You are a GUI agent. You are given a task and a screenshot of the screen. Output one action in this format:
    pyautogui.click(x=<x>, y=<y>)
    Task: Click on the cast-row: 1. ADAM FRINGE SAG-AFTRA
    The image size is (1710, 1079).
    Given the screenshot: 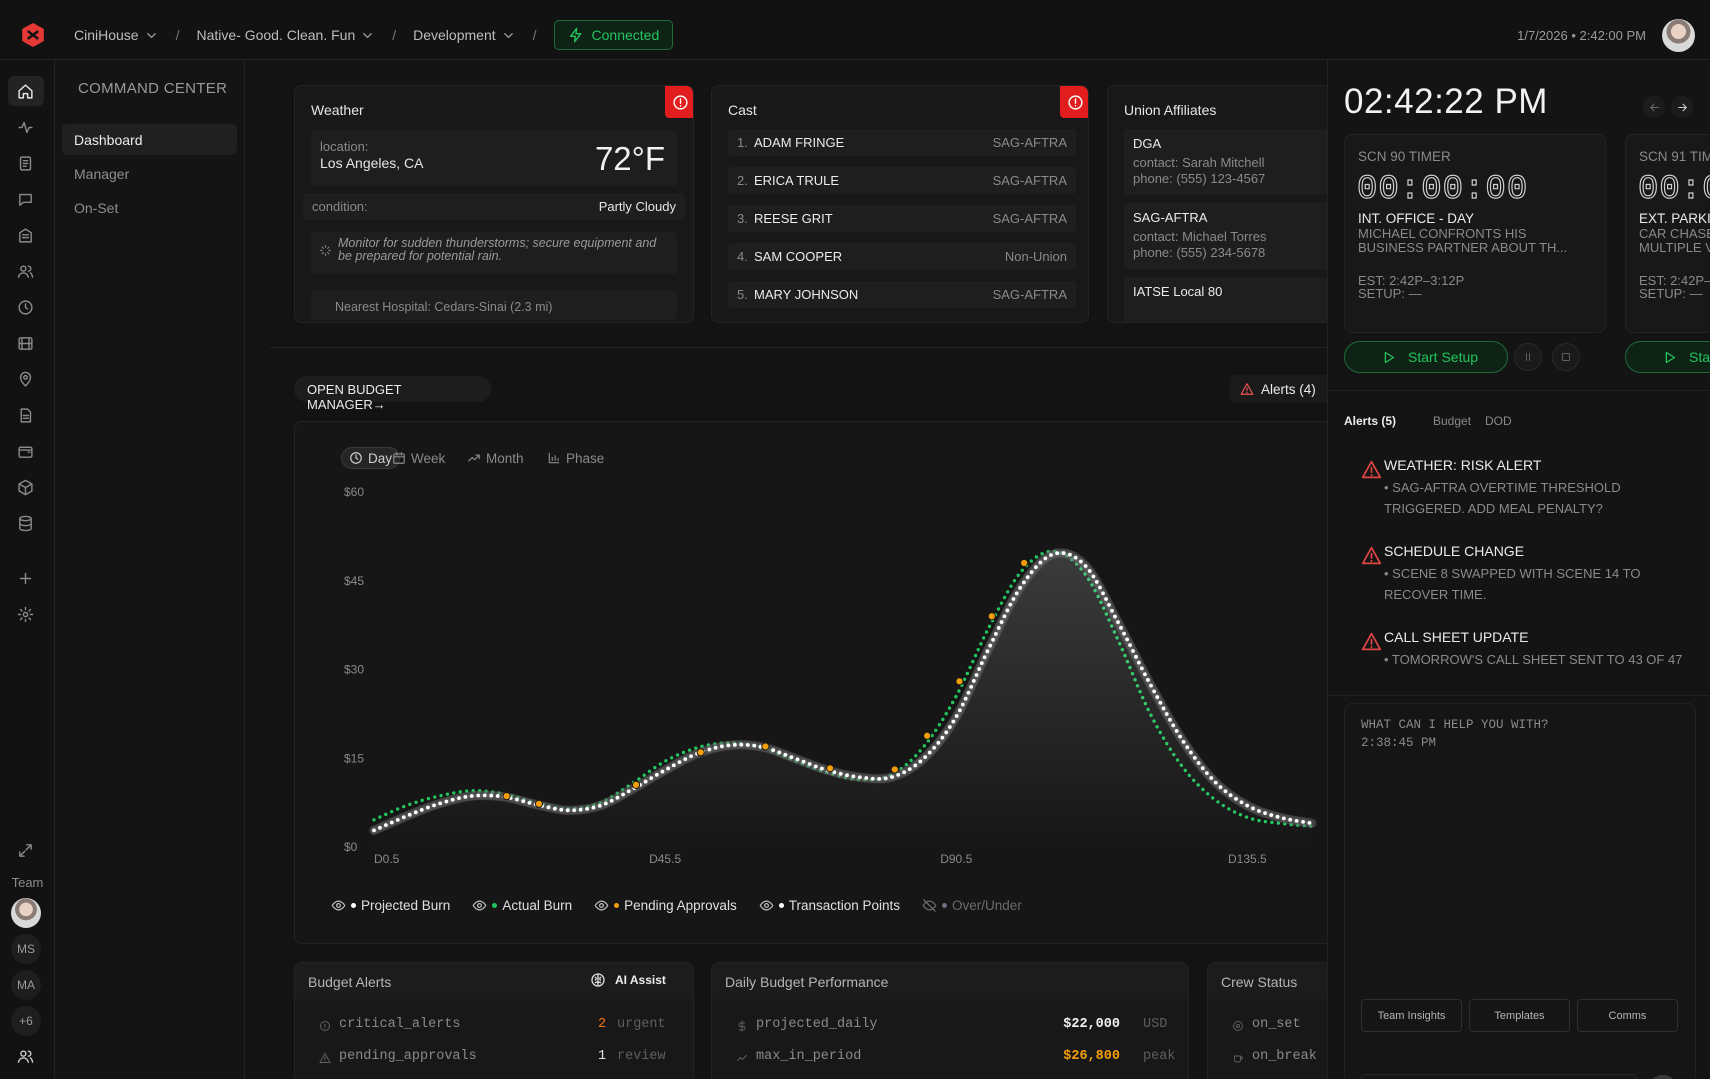 What is the action you would take?
    pyautogui.click(x=902, y=142)
    